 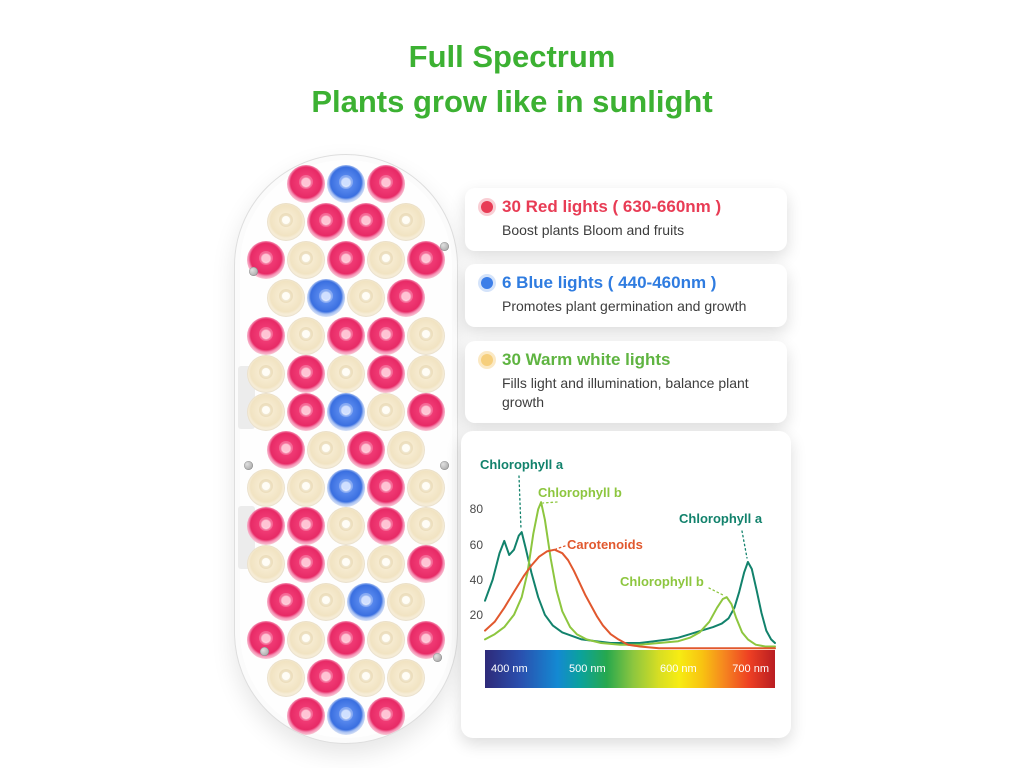 I want to click on annotation-carotenoids: Carotenoids, so click(x=605, y=544).